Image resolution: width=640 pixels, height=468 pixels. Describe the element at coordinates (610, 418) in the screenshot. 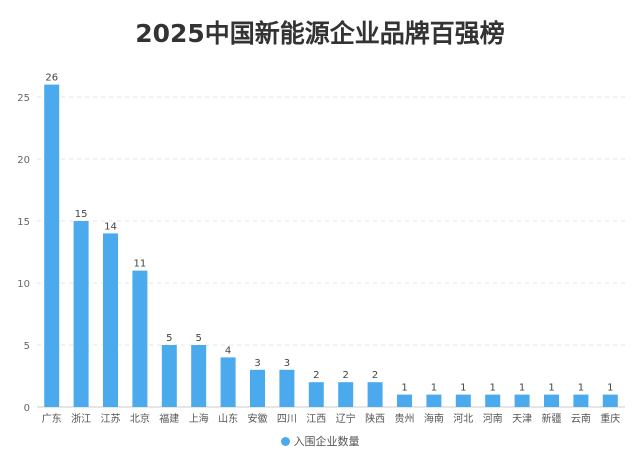

I see `x-tick-label: 重庆` at that location.